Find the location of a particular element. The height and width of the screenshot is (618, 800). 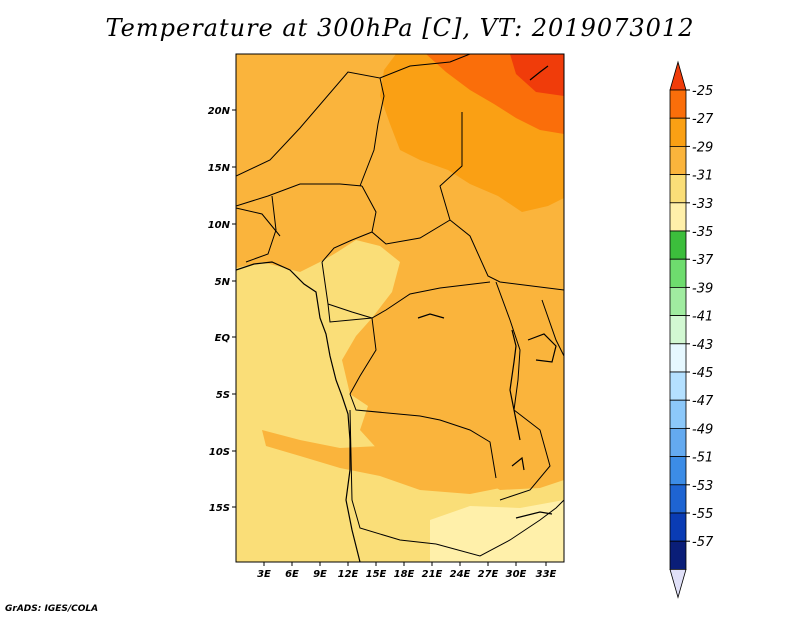

colorbar-label: -57 is located at coordinates (703, 542).